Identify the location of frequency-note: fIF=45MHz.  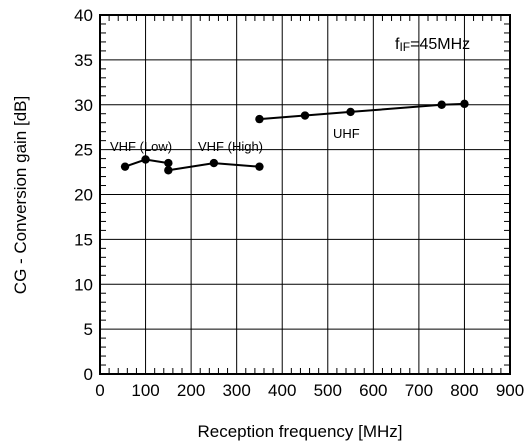
(432, 45).